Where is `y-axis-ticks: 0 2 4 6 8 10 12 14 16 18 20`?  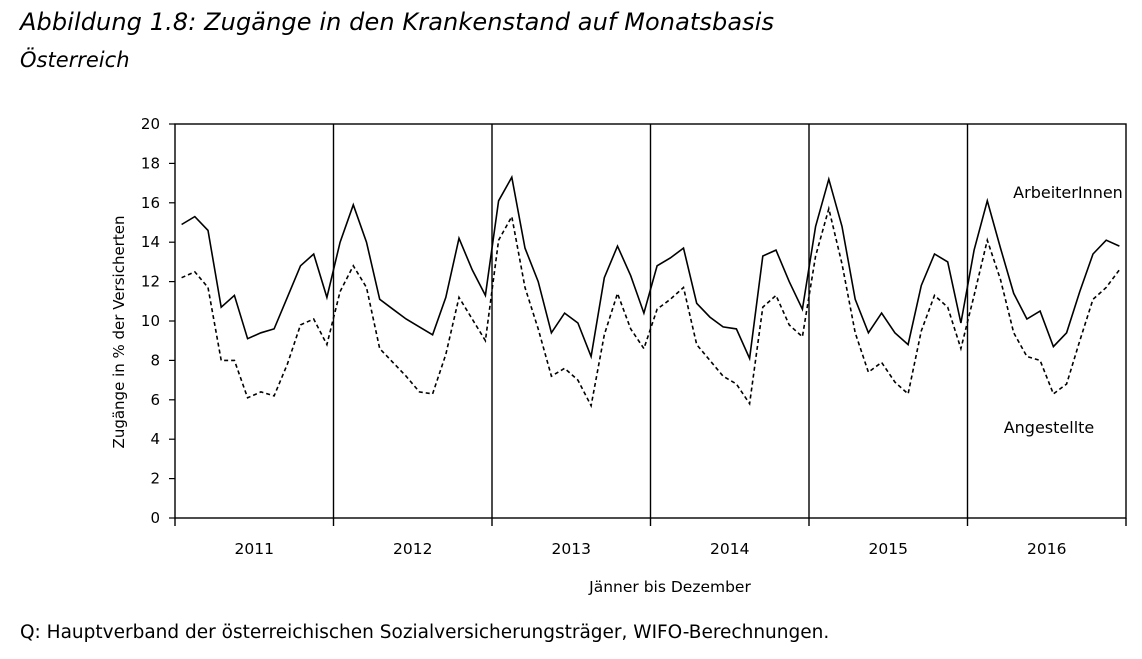
y-axis-ticks: 0 2 4 6 8 10 12 14 16 18 20 is located at coordinates (158, 321).